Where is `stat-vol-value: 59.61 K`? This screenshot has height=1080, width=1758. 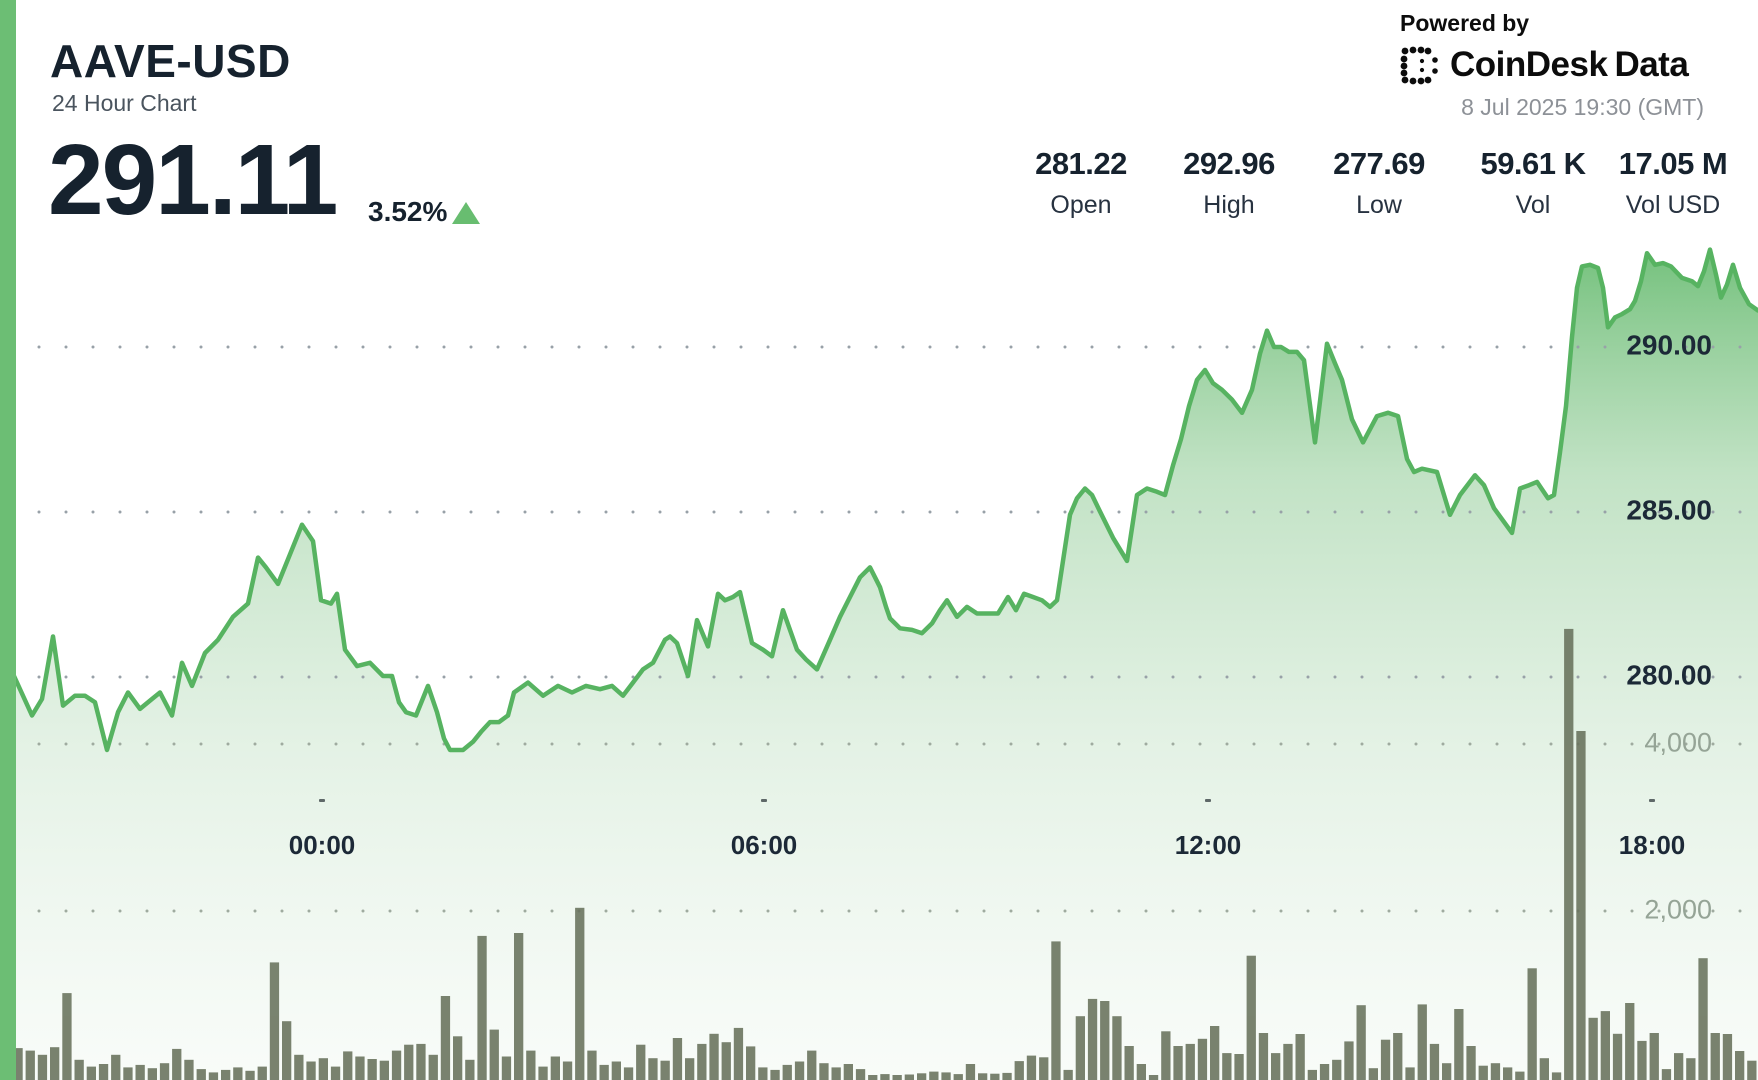 stat-vol-value: 59.61 K is located at coordinates (1533, 163).